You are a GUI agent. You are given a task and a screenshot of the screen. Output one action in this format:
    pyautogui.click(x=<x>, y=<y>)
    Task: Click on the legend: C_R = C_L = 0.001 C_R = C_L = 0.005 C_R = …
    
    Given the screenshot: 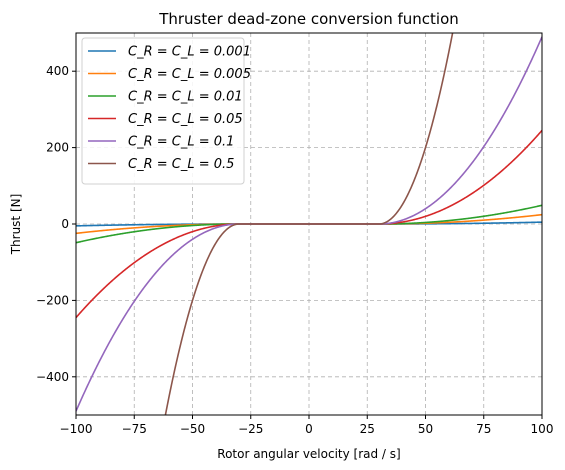 What is the action you would take?
    pyautogui.click(x=166, y=111)
    